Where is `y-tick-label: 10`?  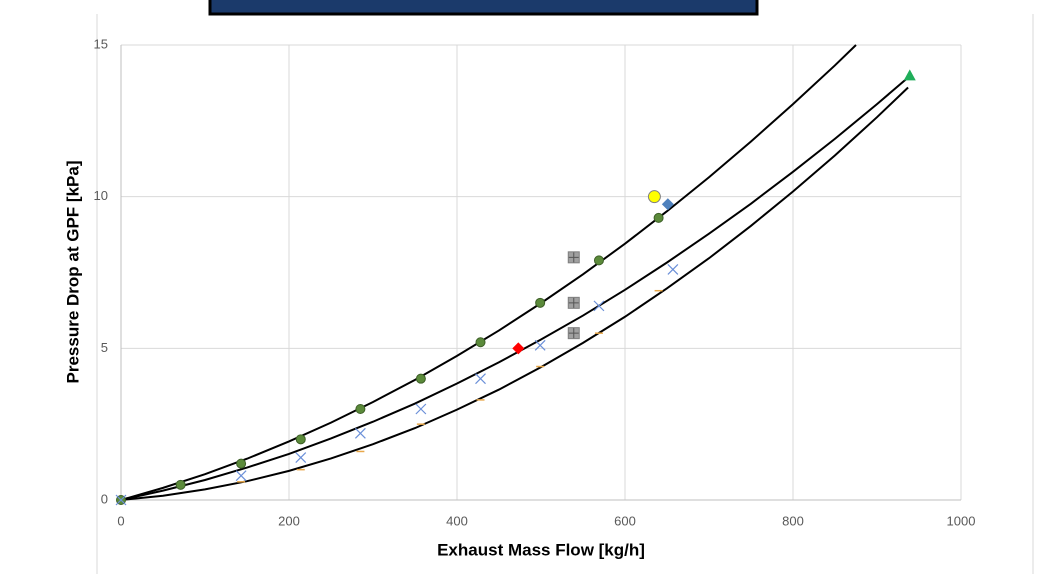
y-tick-label: 10 is located at coordinates (101, 195).